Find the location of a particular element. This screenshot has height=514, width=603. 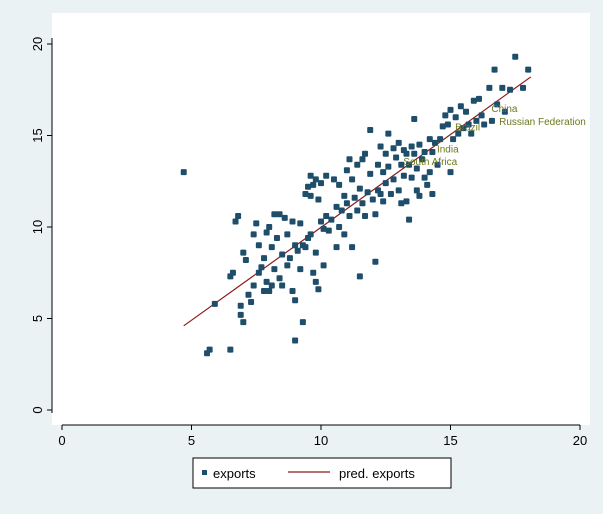

x-tick-label: 5 is located at coordinates (191, 440).